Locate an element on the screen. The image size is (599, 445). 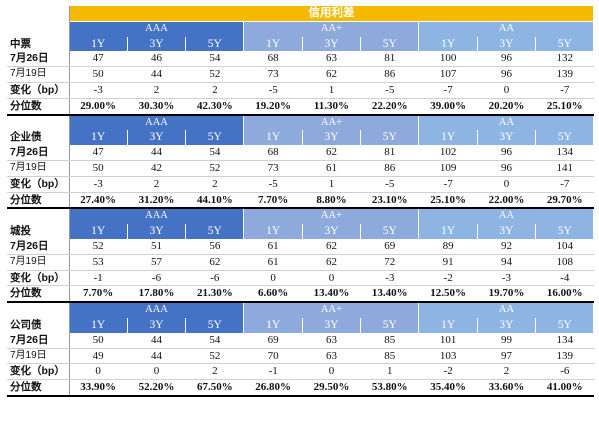
row-label: 7月19日 is located at coordinates (38, 262).